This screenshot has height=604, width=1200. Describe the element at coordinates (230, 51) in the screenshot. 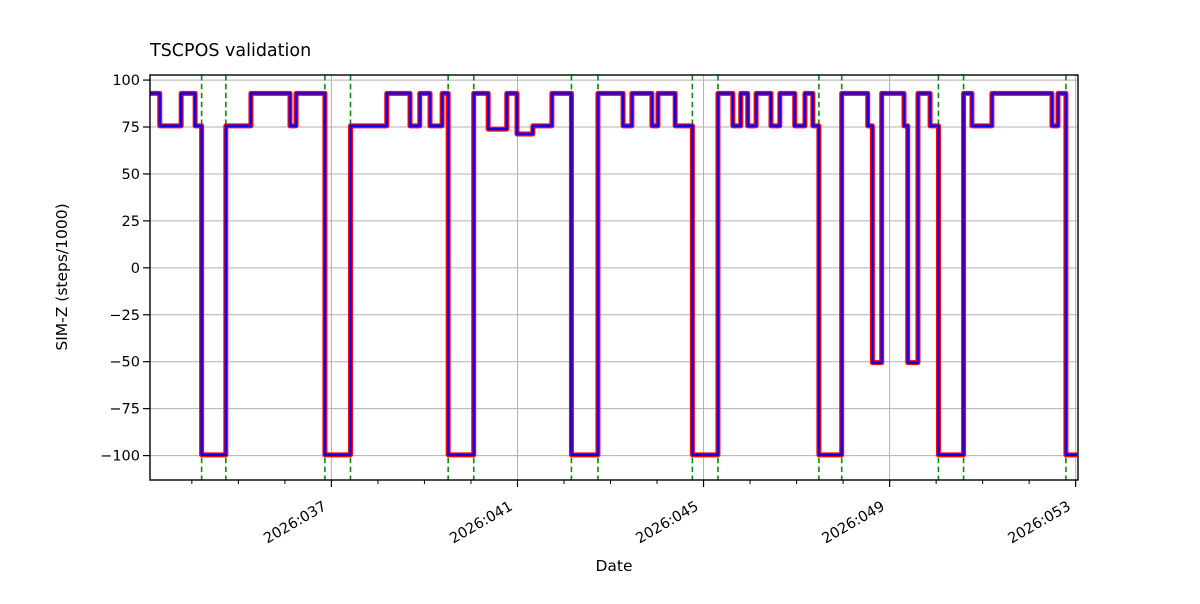

I see `chart-title: TSCPOS validation` at that location.